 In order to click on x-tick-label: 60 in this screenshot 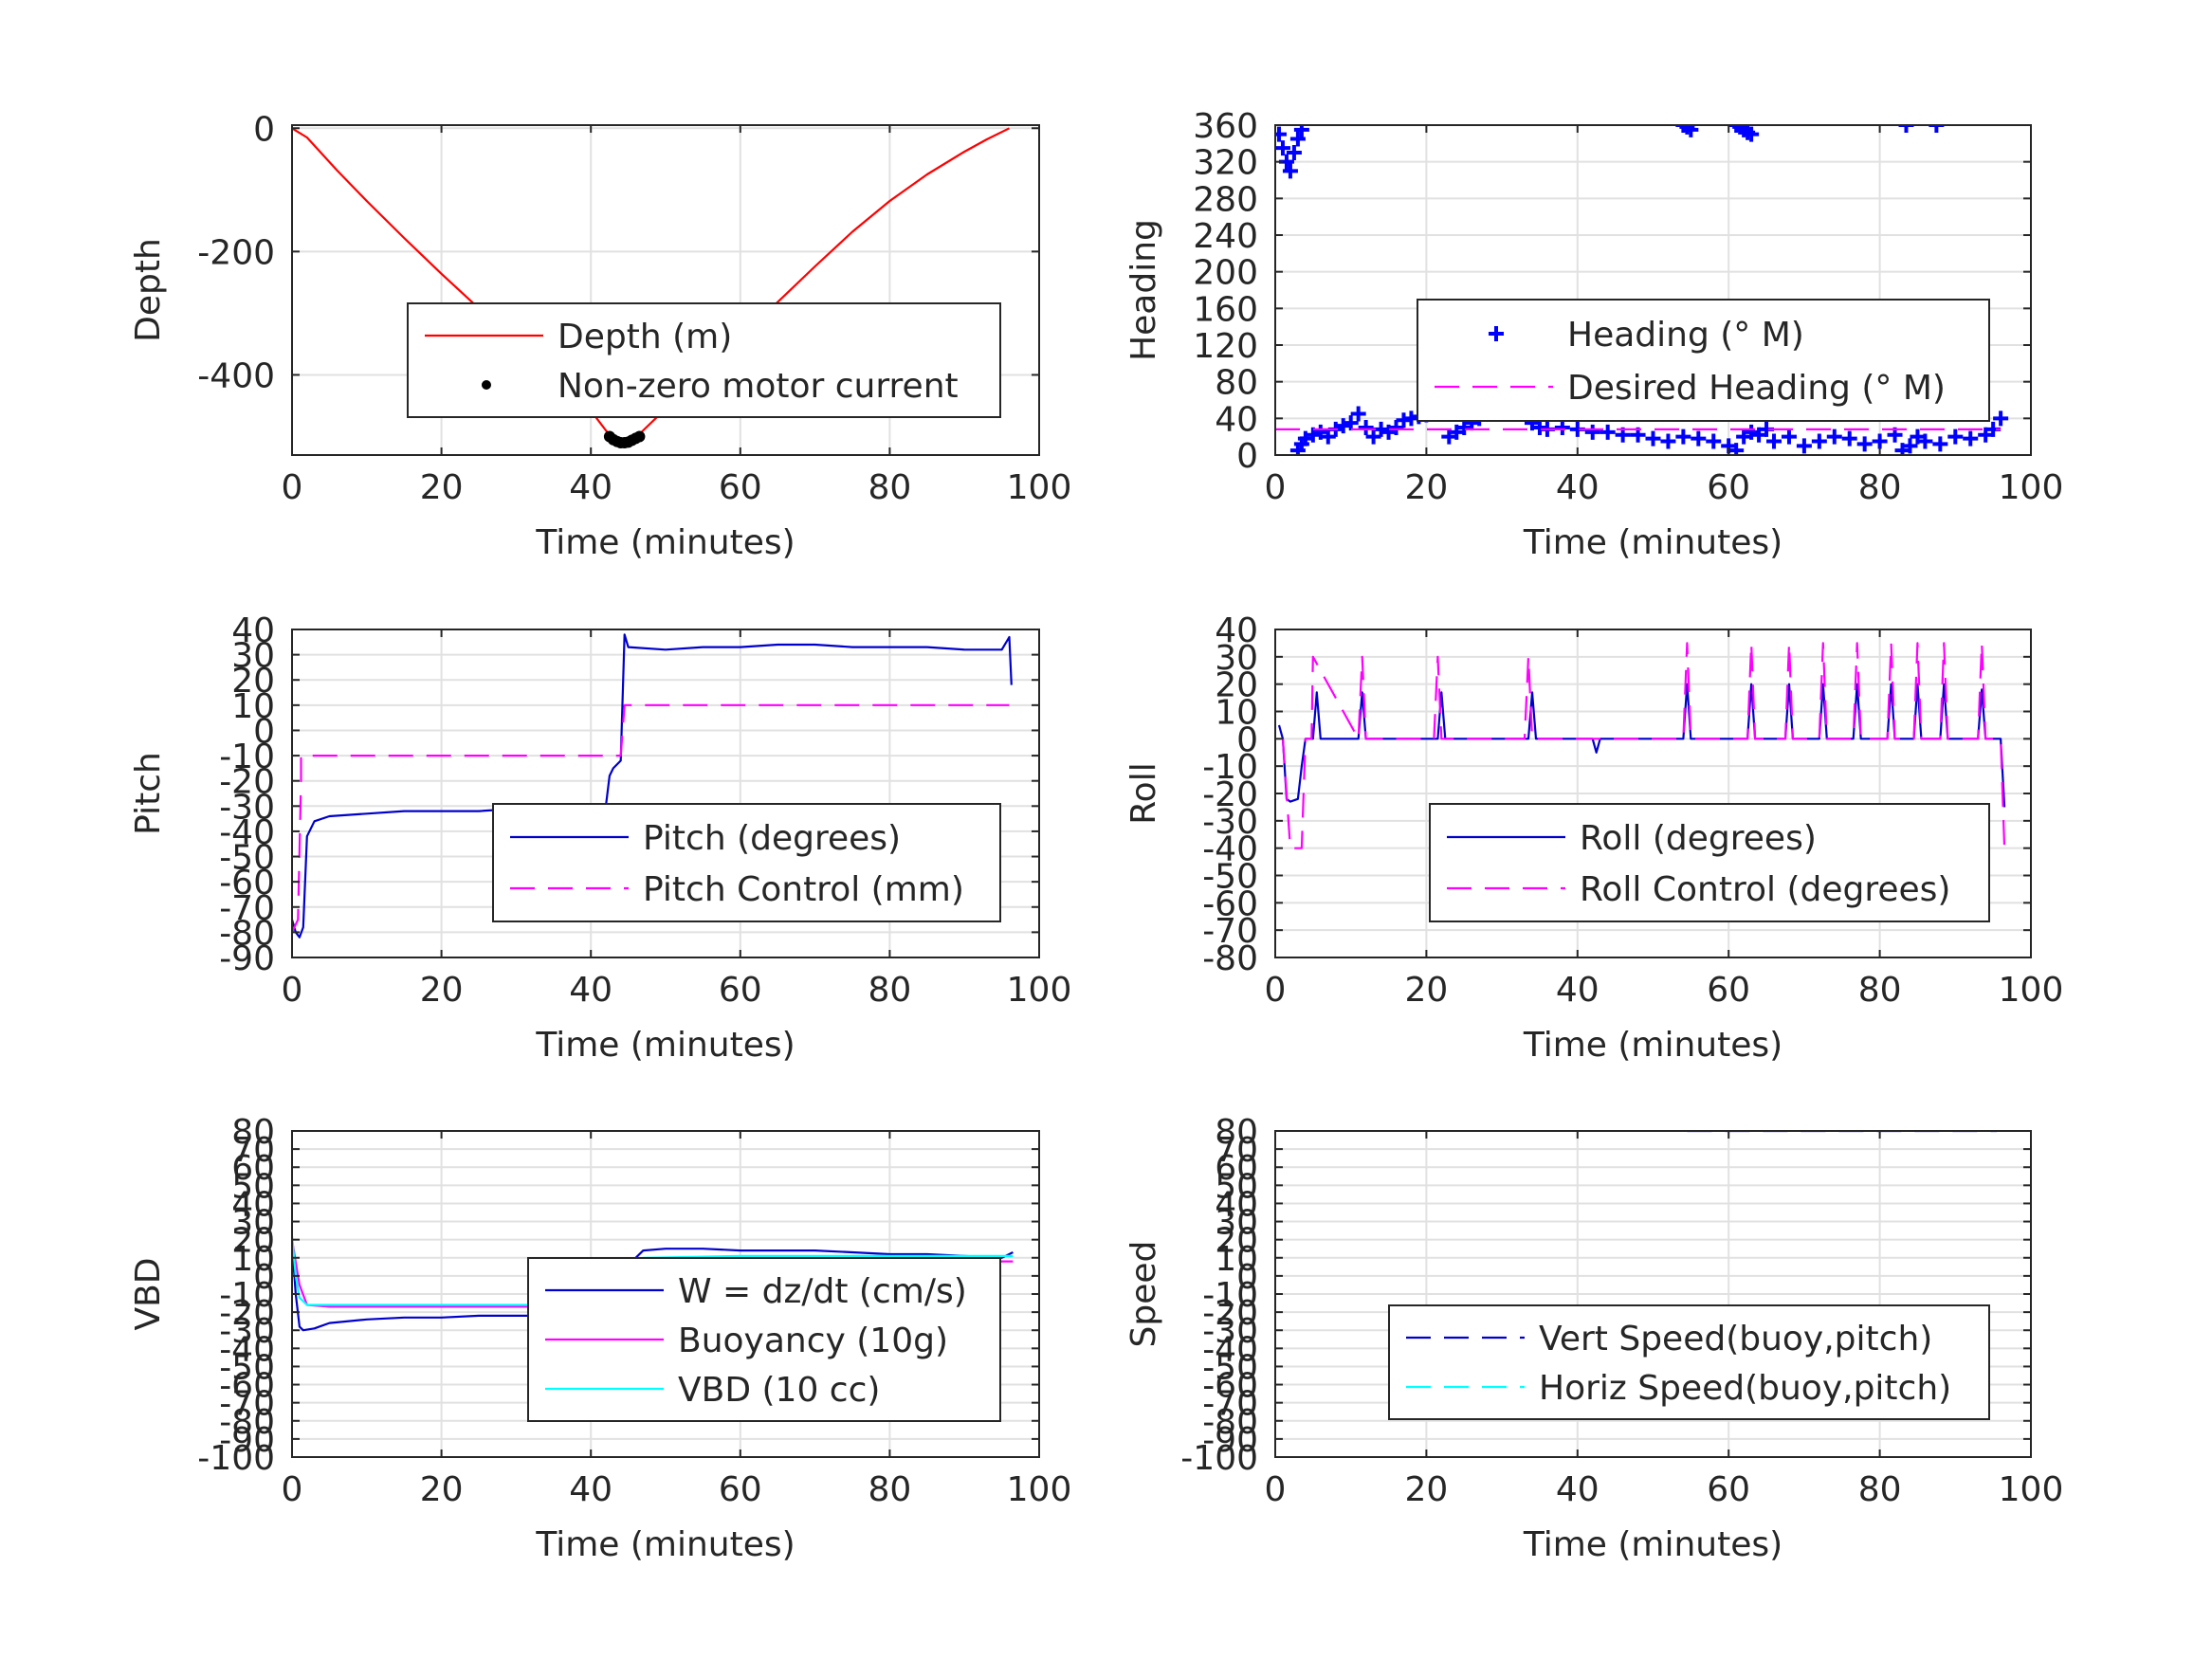, I will do `click(740, 487)`.